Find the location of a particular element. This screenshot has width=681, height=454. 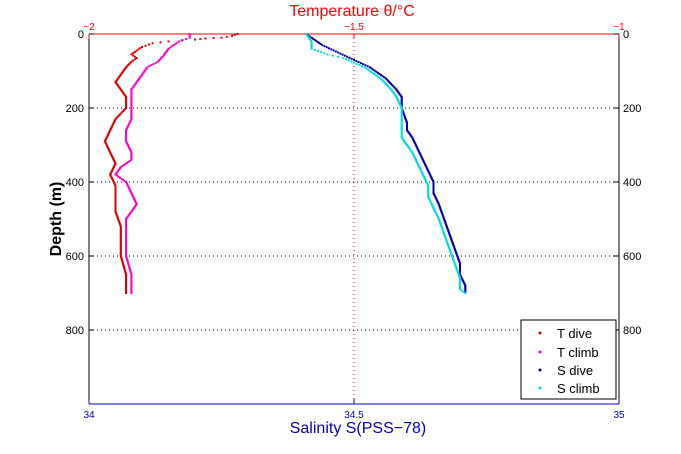

legend-marker-s-climb is located at coordinates (540, 388).